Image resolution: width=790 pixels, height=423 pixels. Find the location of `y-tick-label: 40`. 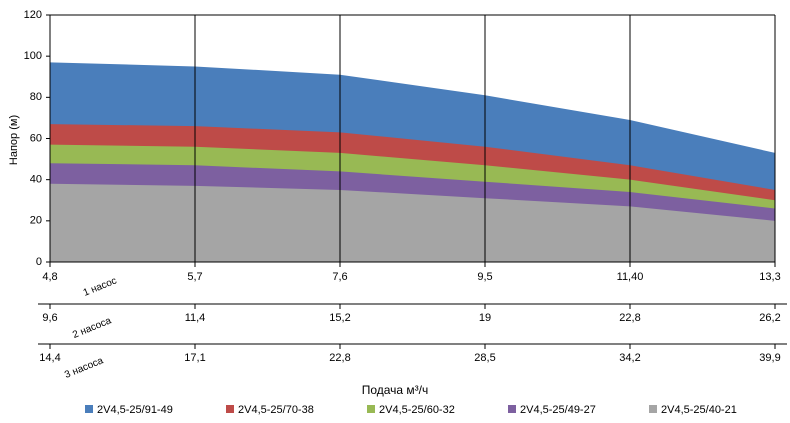

y-tick-label: 40 is located at coordinates (36, 180).